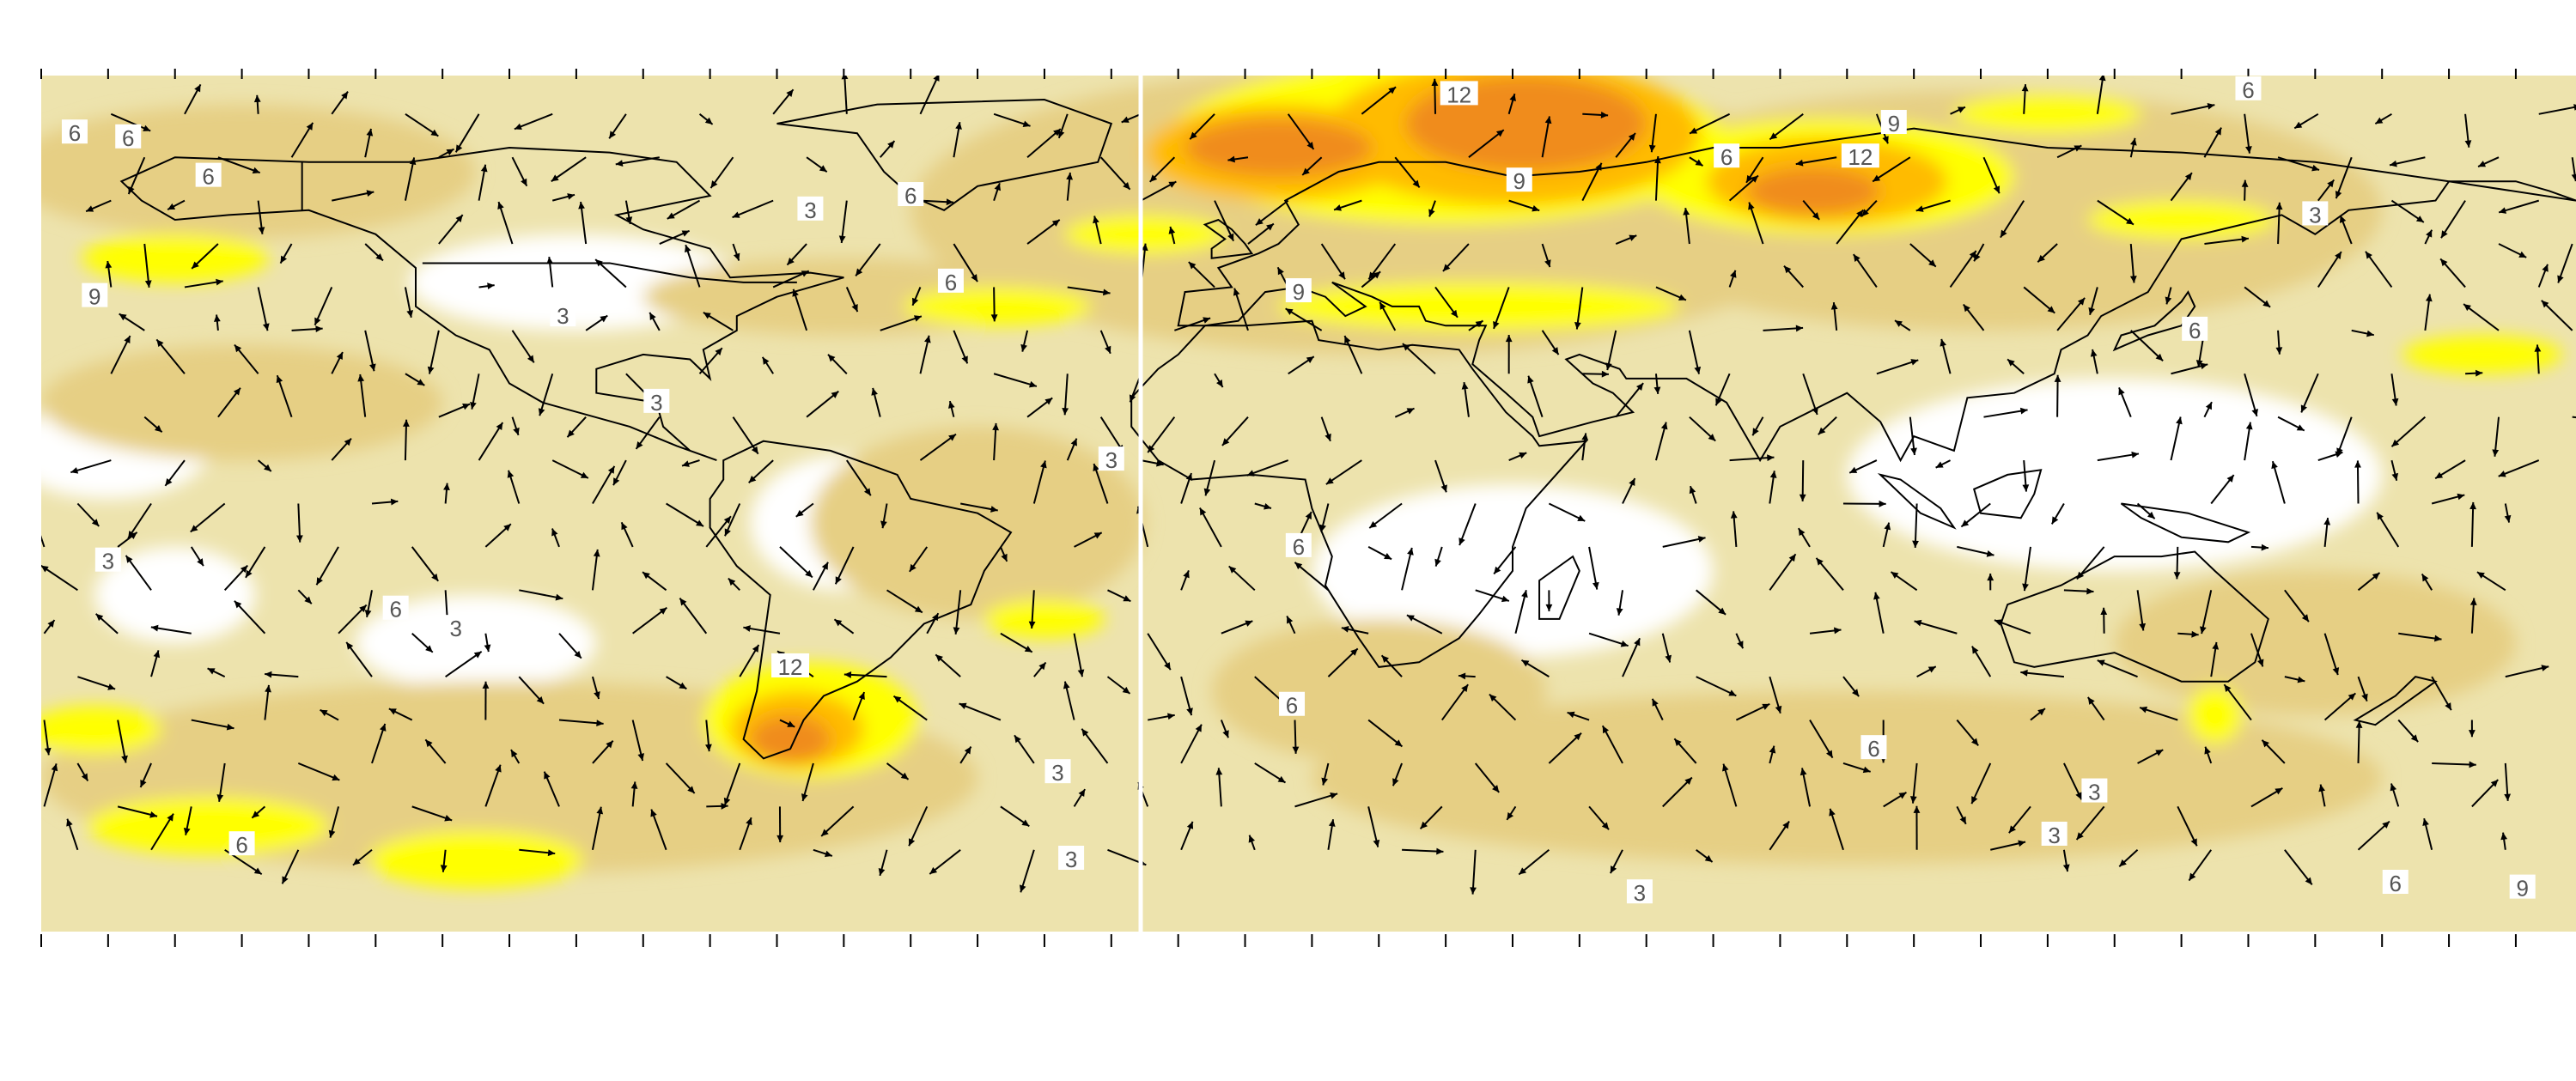 This screenshot has width=2576, height=1081. I want to click on coastline-sumatra, so click(1917, 501).